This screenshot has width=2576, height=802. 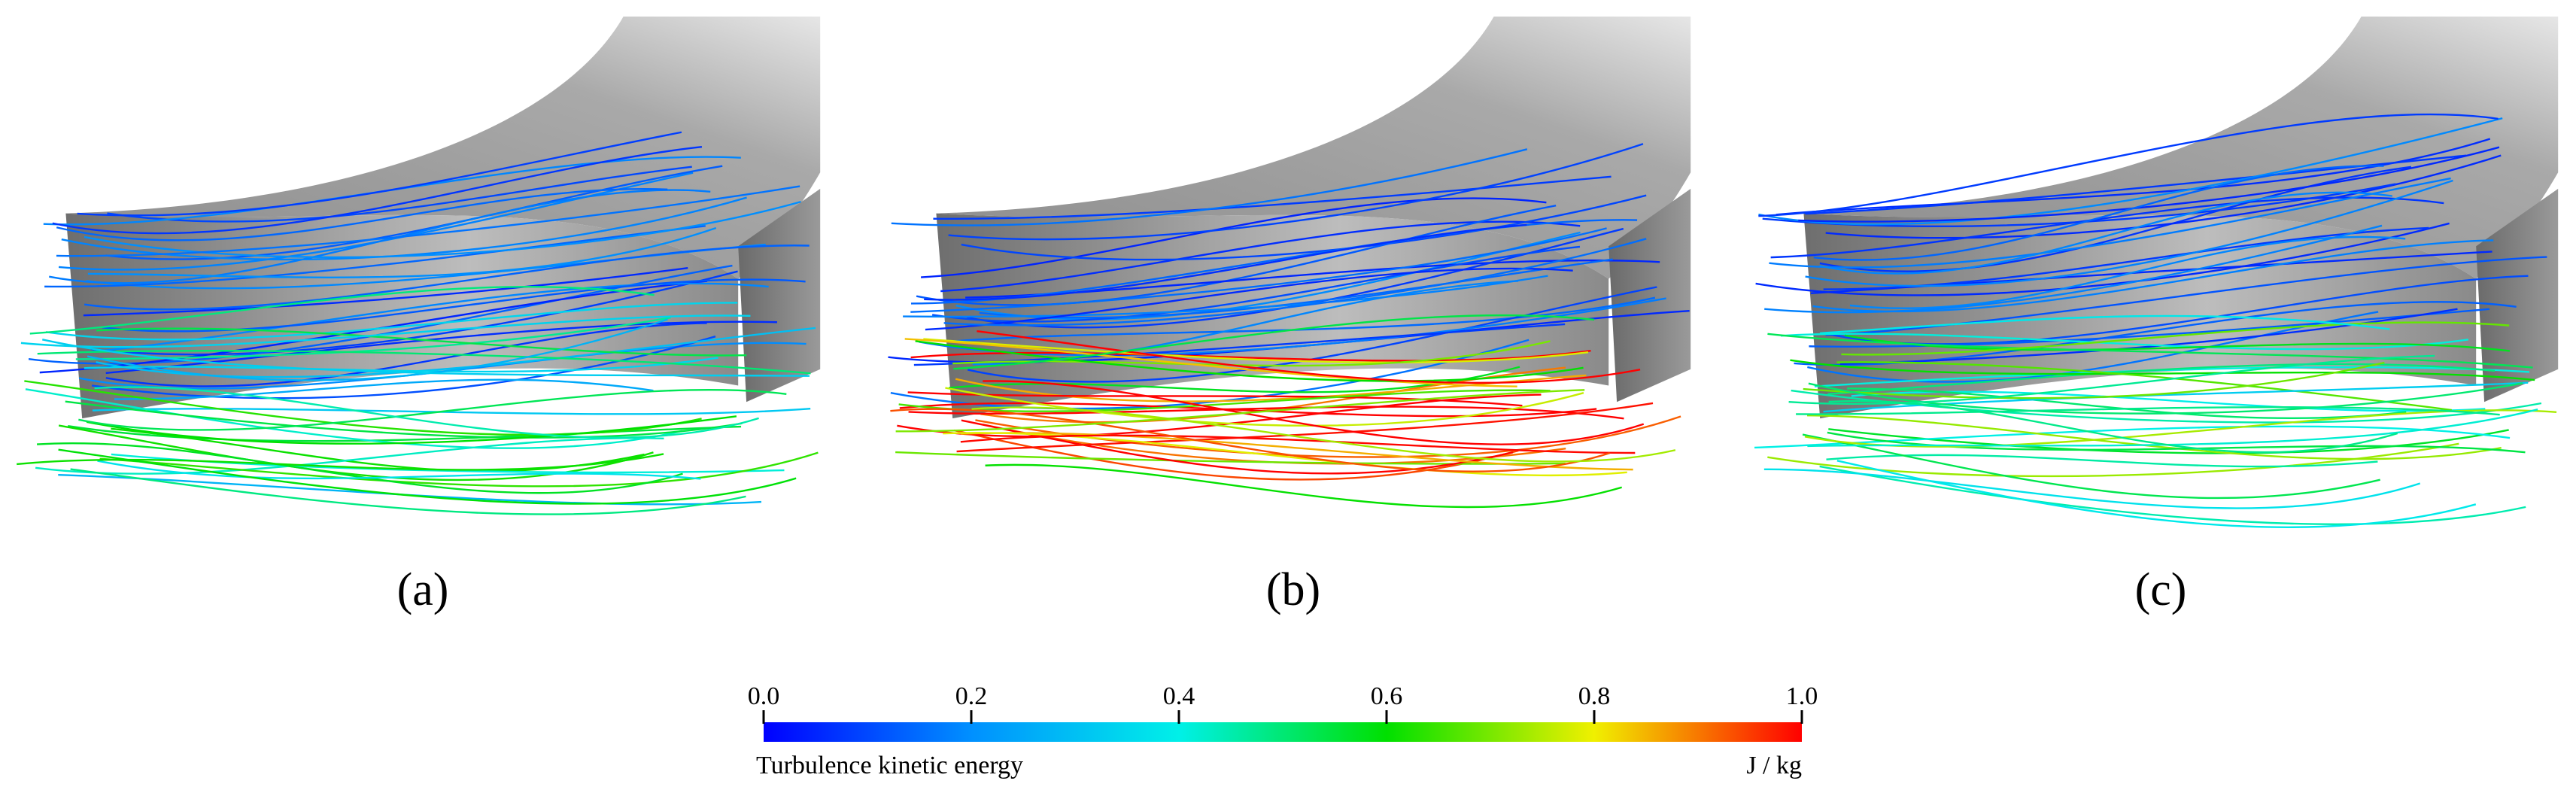 I want to click on colorbar-unit: J / kg, so click(x=1774, y=765).